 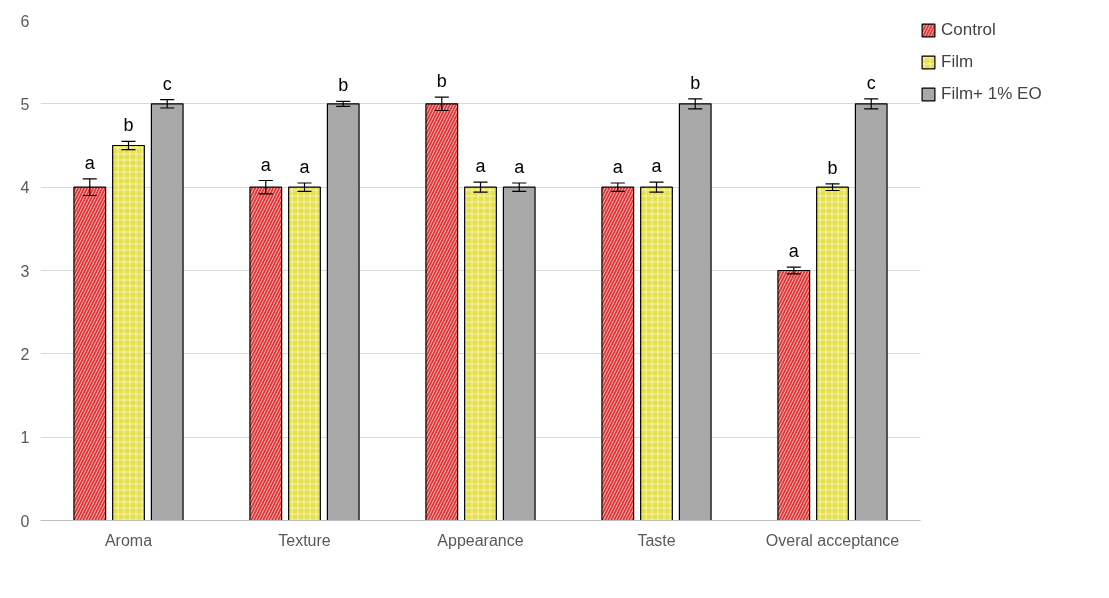 I want to click on y-tick-label: 1, so click(x=25, y=438).